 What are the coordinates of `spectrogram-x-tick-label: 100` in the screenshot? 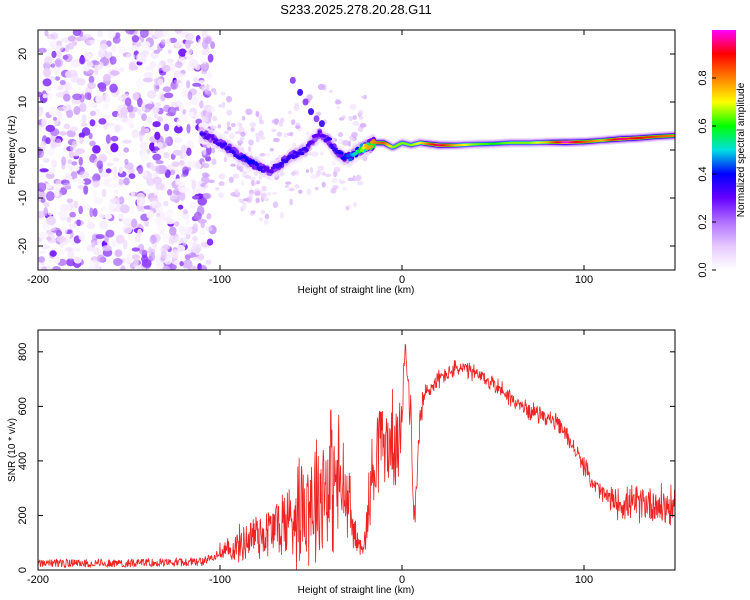 It's located at (584, 280).